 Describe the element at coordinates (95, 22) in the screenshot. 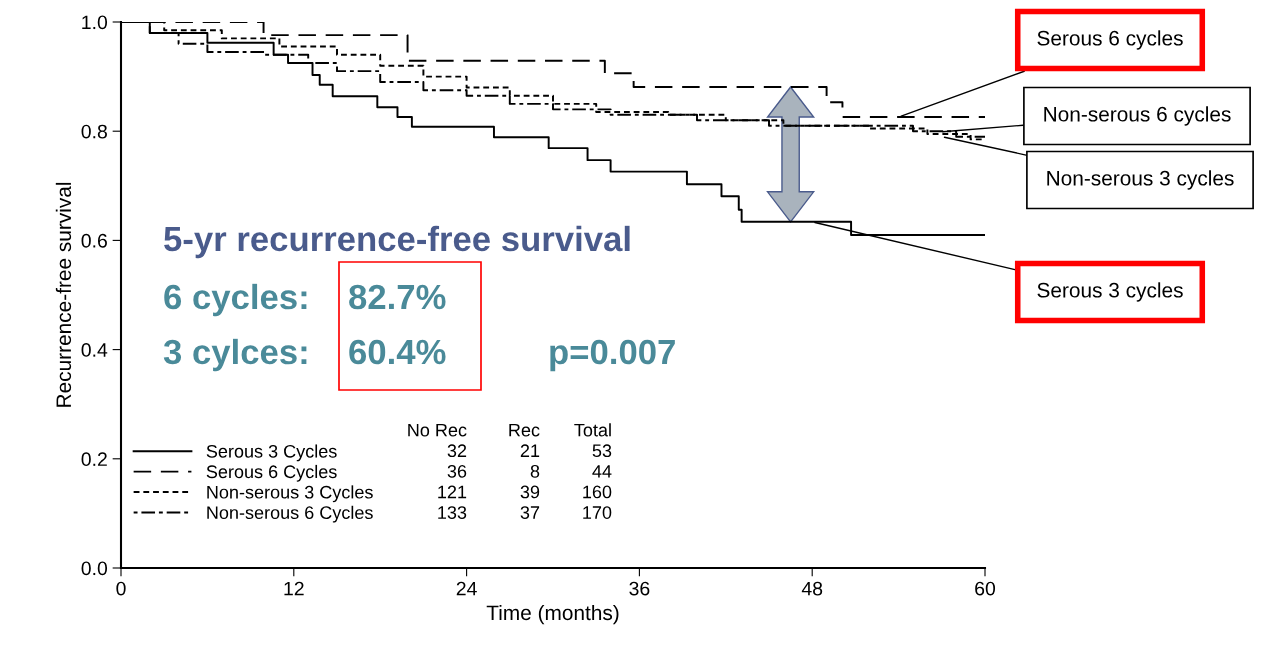

I see `y-tick-label: 1.0` at that location.